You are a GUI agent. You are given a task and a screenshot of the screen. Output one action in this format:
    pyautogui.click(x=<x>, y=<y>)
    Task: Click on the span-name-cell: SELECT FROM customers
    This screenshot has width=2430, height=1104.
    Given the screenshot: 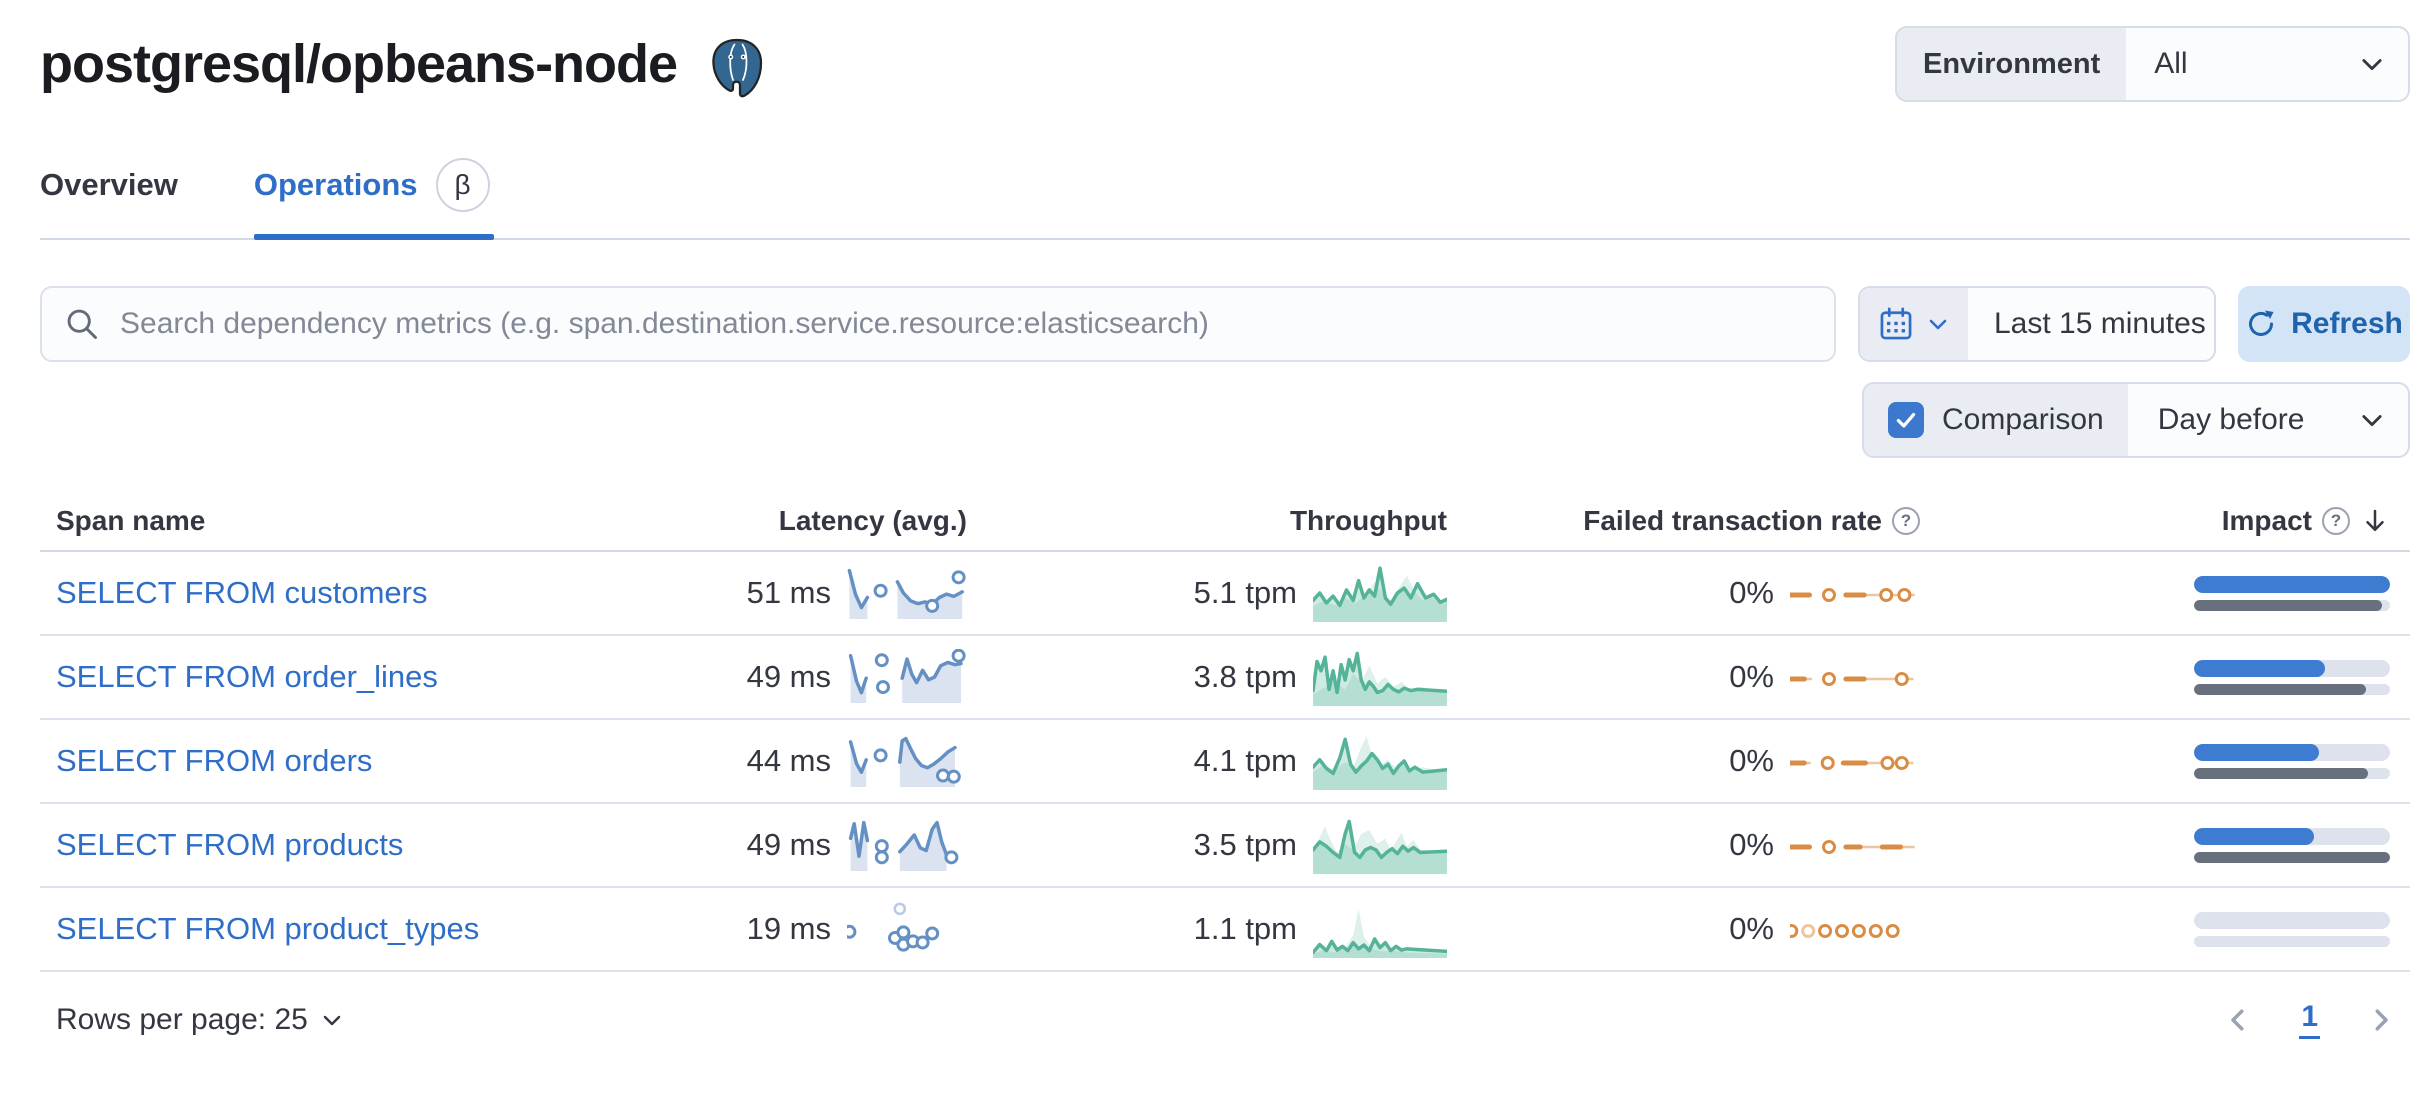 What is the action you would take?
    pyautogui.click(x=300, y=593)
    